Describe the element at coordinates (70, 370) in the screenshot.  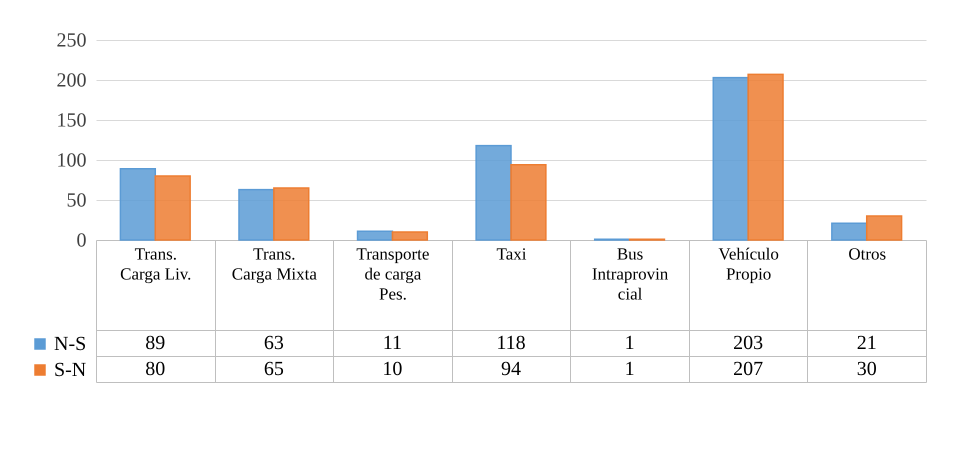
I see `legend-label: S-N` at that location.